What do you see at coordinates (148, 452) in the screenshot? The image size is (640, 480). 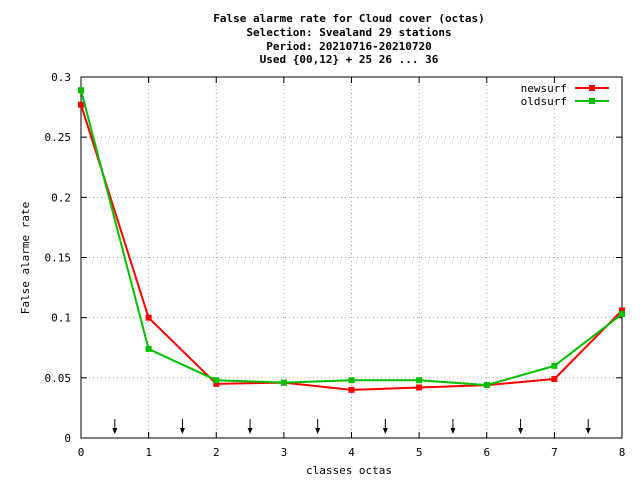 I see `x-tick-label: 1` at bounding box center [148, 452].